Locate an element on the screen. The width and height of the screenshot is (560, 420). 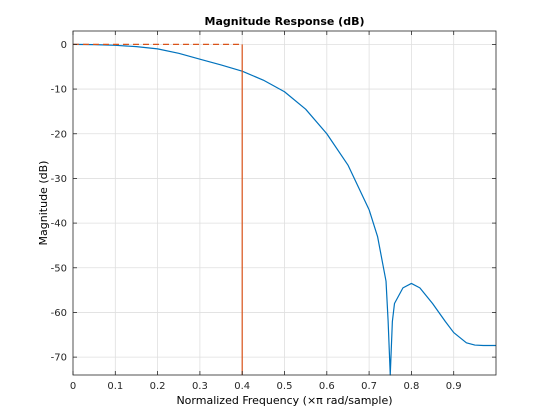
x-tick-label: 0.1 is located at coordinates (115, 386).